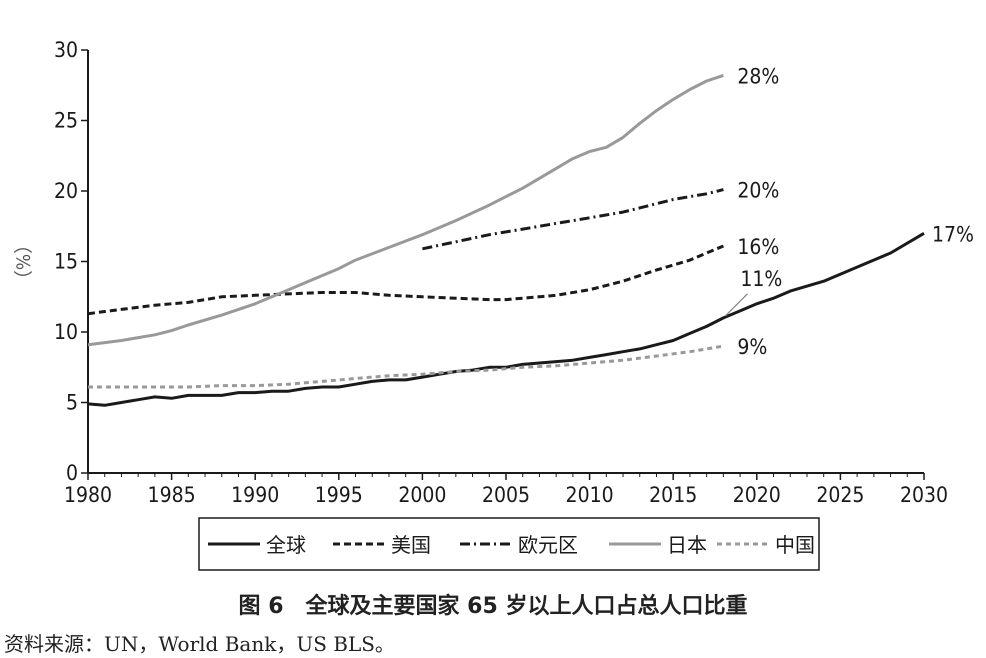 This screenshot has width=986, height=658. Describe the element at coordinates (757, 495) in the screenshot. I see `x-tick-label: 2020` at that location.